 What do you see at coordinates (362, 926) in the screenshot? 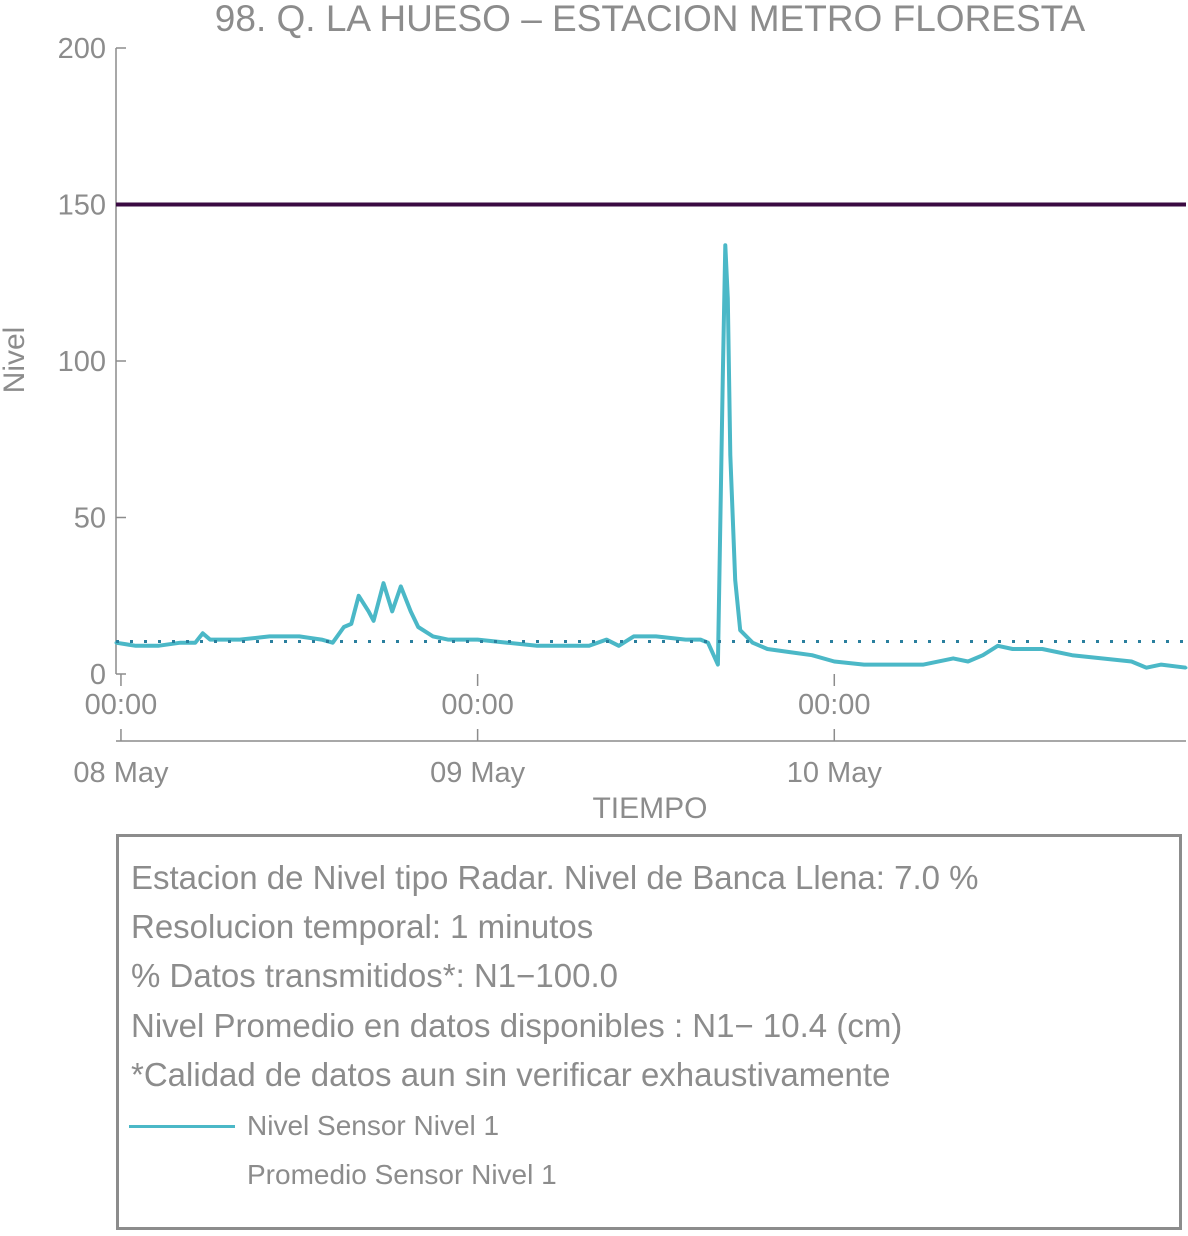
I see `info-line-resolution: Resolucion temporal: 1 minutos` at bounding box center [362, 926].